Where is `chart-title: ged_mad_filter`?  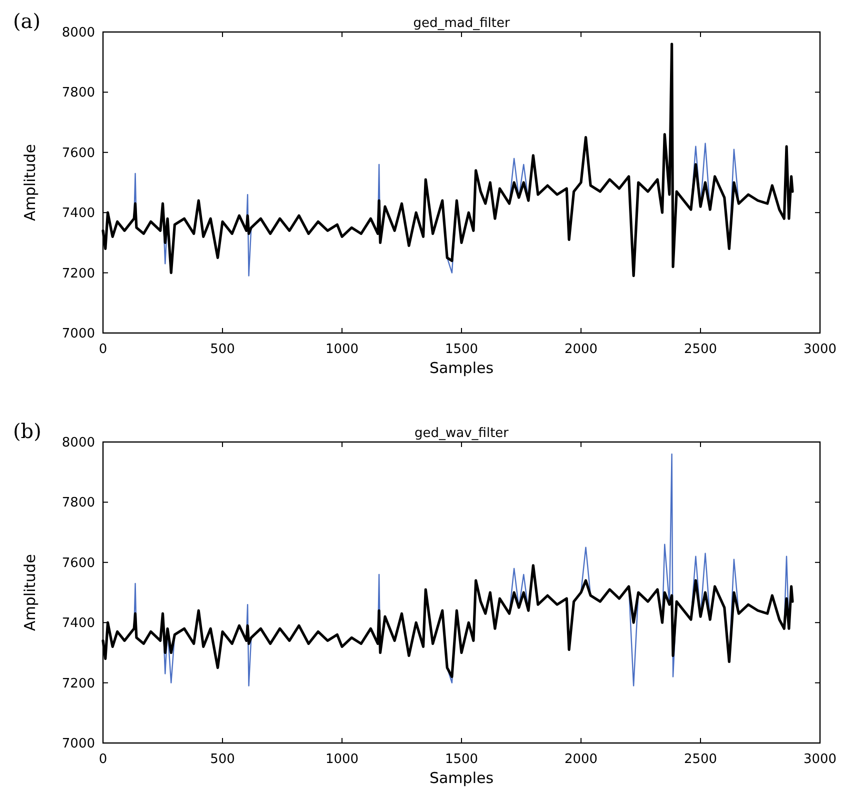 chart-title: ged_mad_filter is located at coordinates (461, 23).